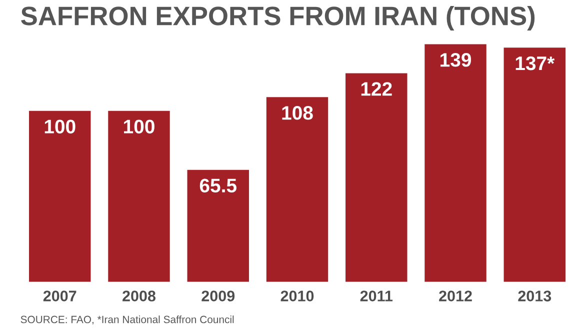 The width and height of the screenshot is (580, 332). What do you see at coordinates (278, 18) in the screenshot?
I see `chart-title: SAFFRON EXPORTS FROM IRAN (TONS)` at bounding box center [278, 18].